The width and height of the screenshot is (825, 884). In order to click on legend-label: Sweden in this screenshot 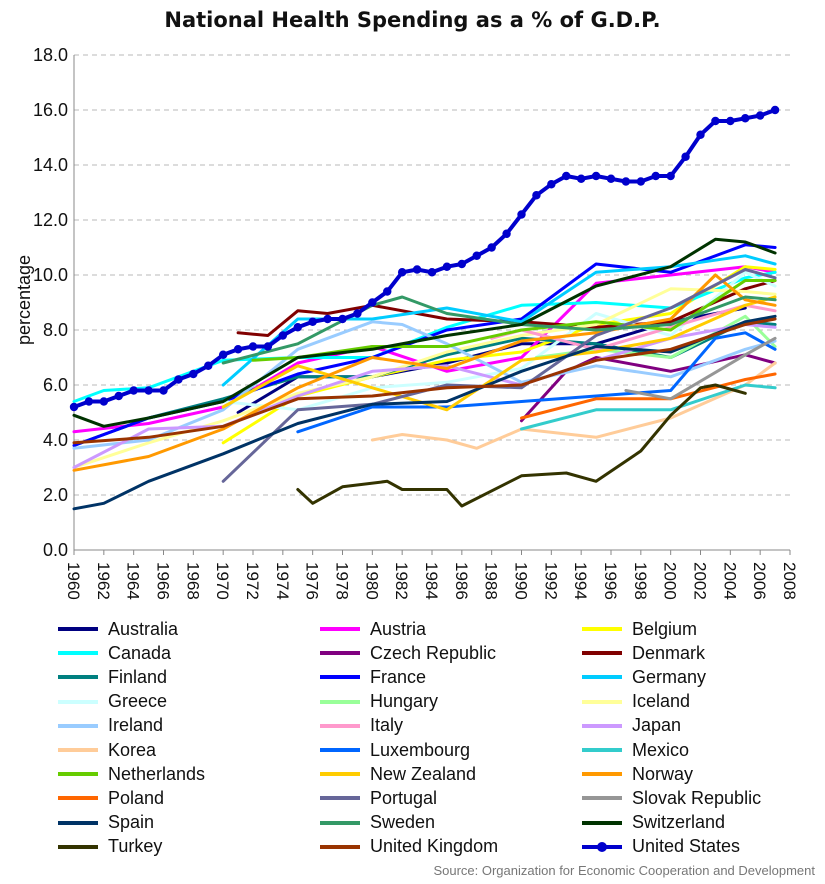, I will do `click(403, 822)`.